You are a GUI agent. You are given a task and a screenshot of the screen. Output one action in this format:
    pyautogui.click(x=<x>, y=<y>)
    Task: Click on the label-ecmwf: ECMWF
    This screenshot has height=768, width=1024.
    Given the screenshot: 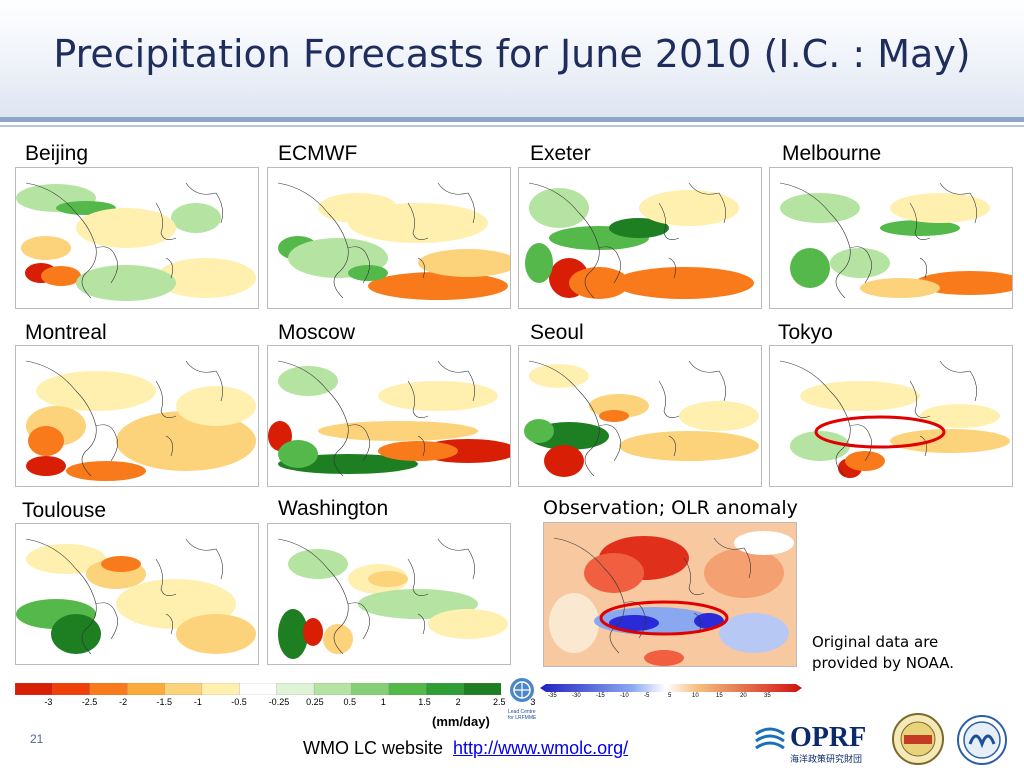 What is the action you would take?
    pyautogui.click(x=318, y=153)
    